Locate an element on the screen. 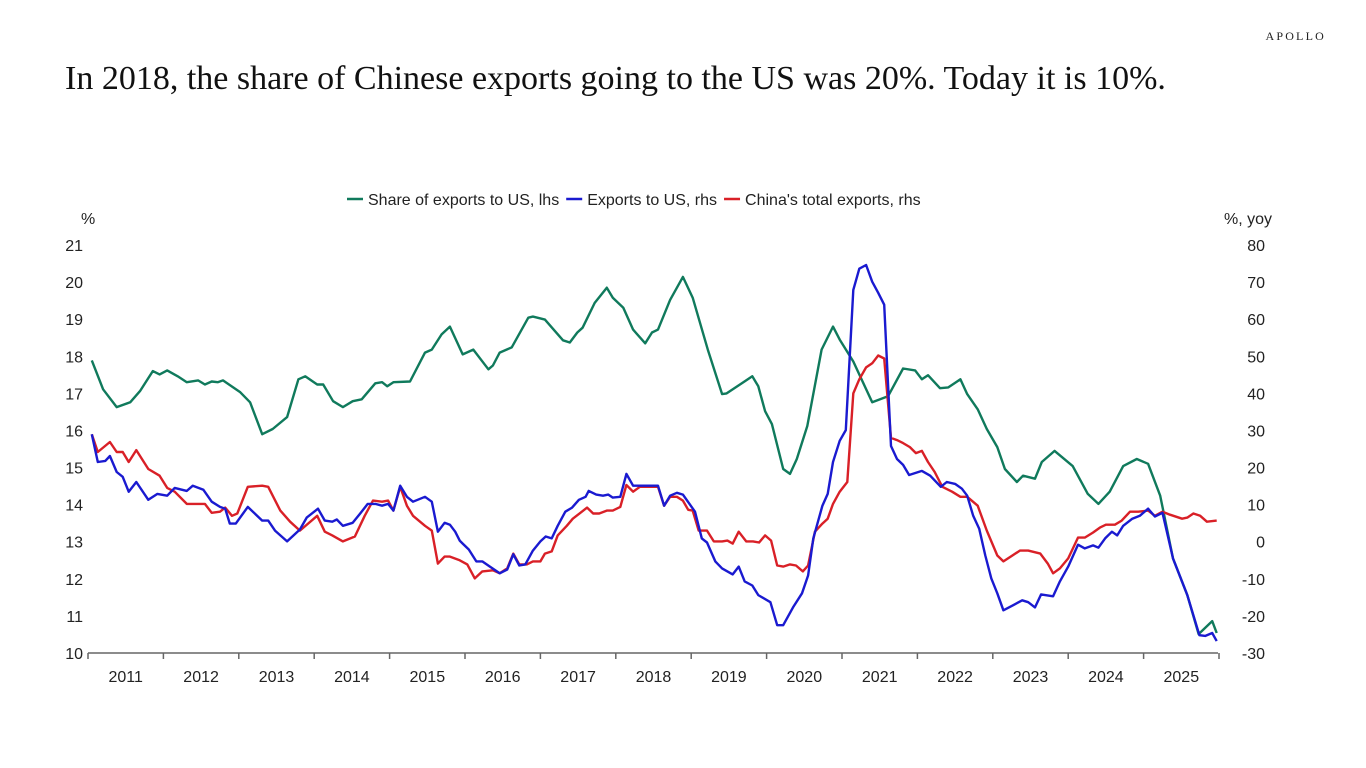 The width and height of the screenshot is (1366, 768). x-tick-label: 2020 is located at coordinates (805, 677).